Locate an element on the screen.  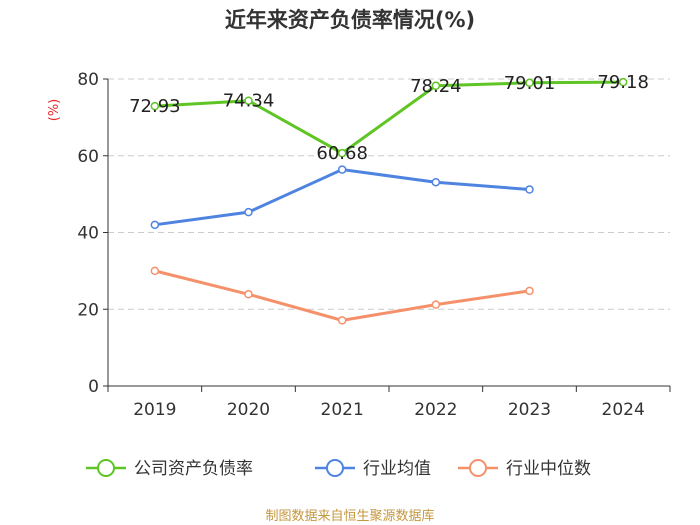
series-0-point-2019 is located at coordinates (155, 106).